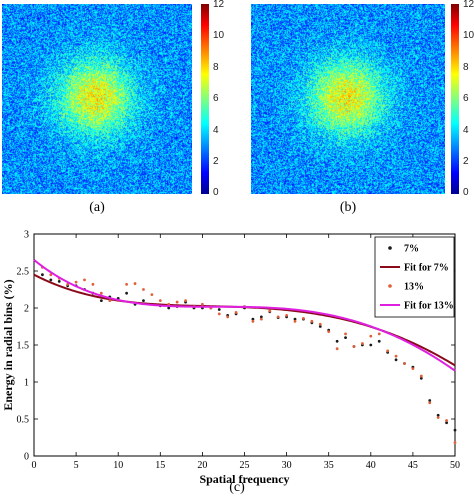 The width and height of the screenshot is (474, 501). Describe the element at coordinates (466, 130) in the screenshot. I see `cbar-tick-b-4: 4` at that location.